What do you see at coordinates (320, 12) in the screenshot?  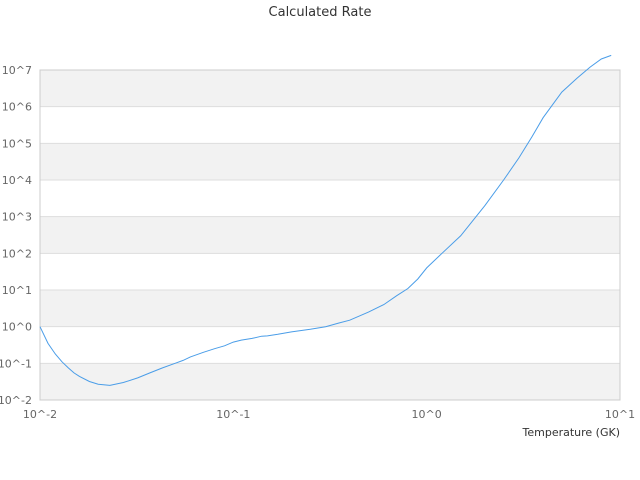 I see `chart-title: Calculated Rate` at bounding box center [320, 12].